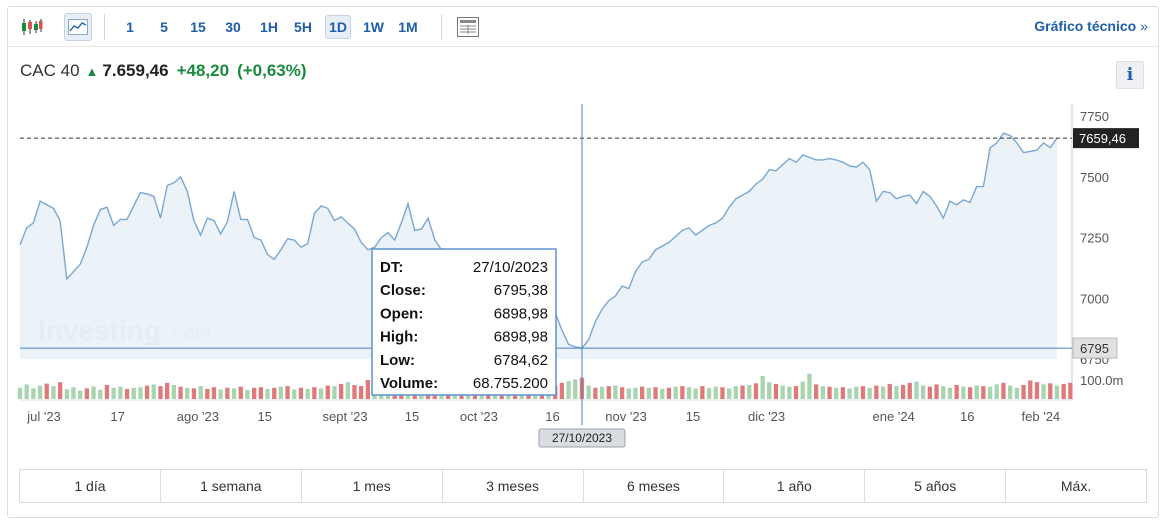 The image size is (1167, 525). What do you see at coordinates (1130, 75) in the screenshot?
I see `info-button: i` at bounding box center [1130, 75].